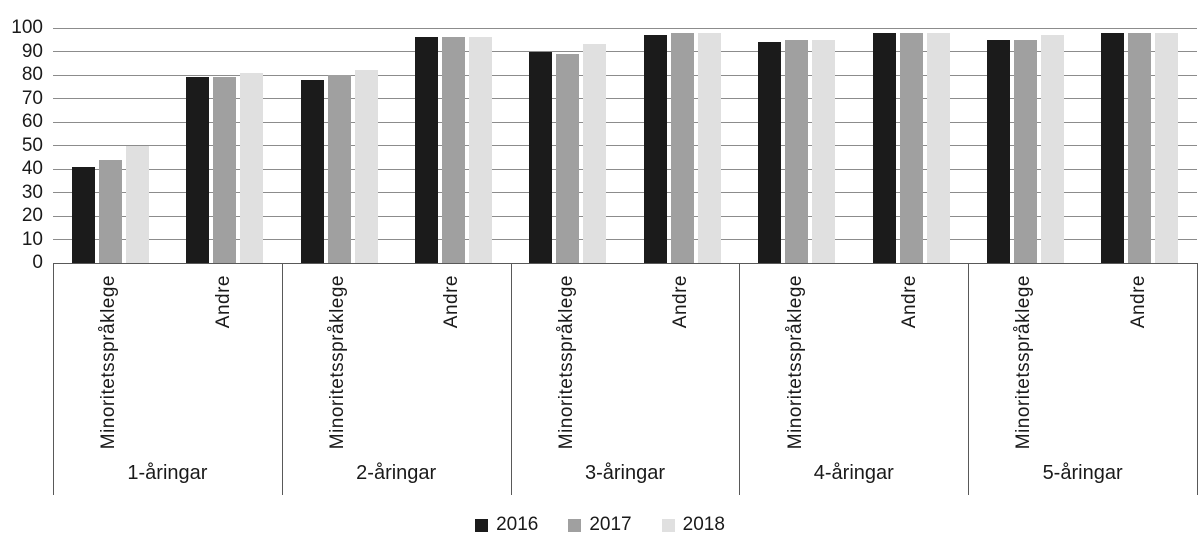  I want to click on category-label: 5-åringar, so click(1082, 473).